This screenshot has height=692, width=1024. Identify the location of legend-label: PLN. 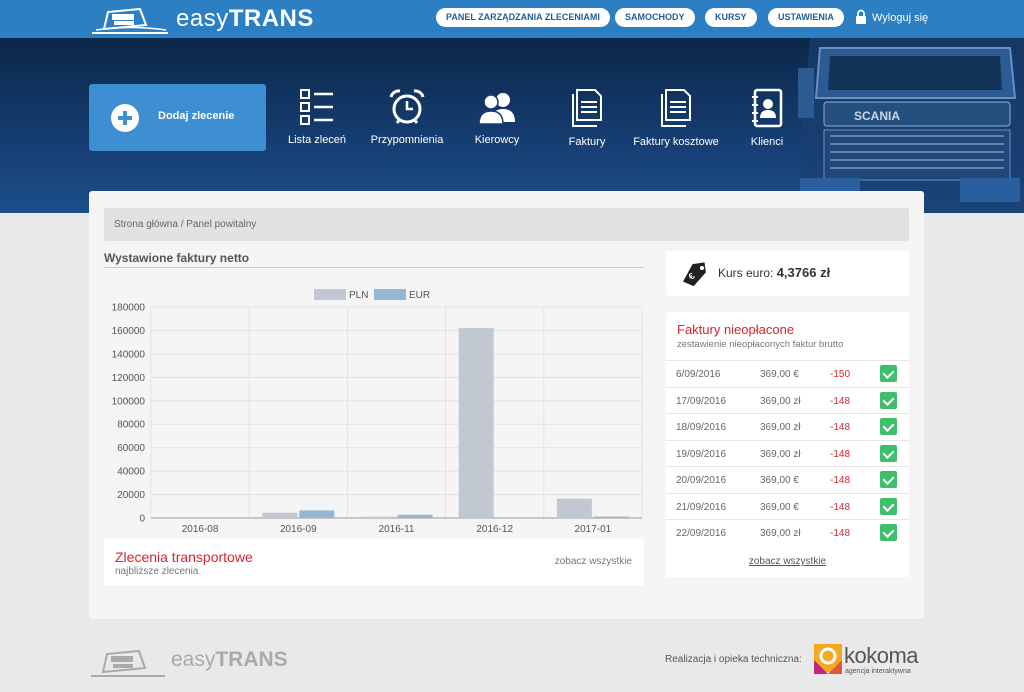
(358, 295).